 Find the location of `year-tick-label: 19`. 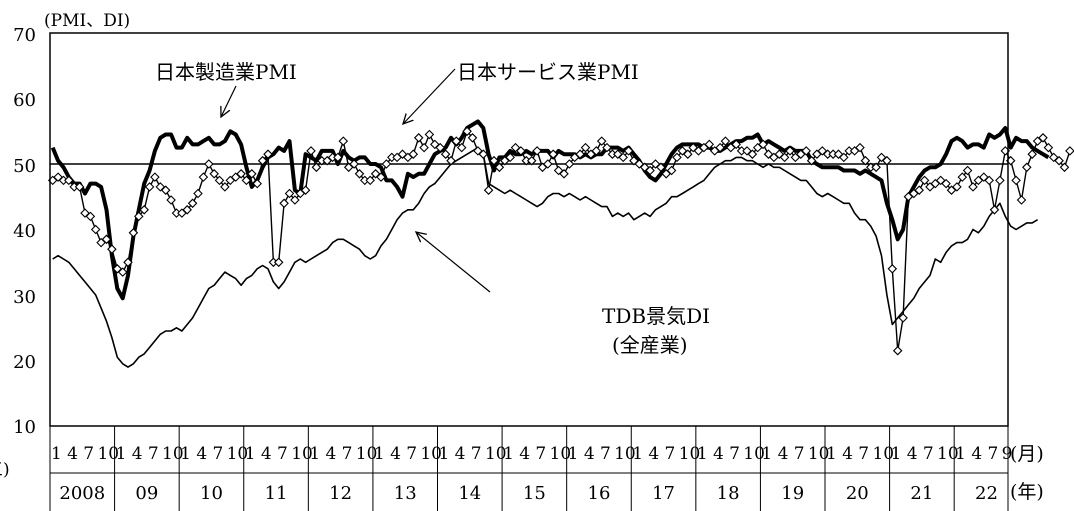

year-tick-label: 19 is located at coordinates (792, 493).